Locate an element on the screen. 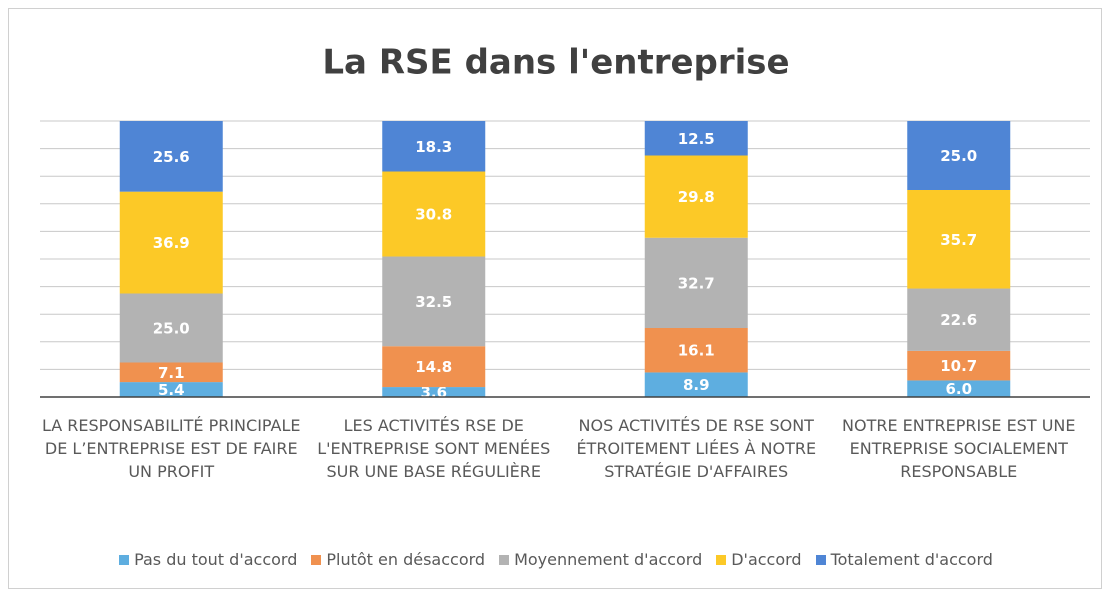 The image size is (1112, 597). data-label: 32.7 is located at coordinates (696, 283).